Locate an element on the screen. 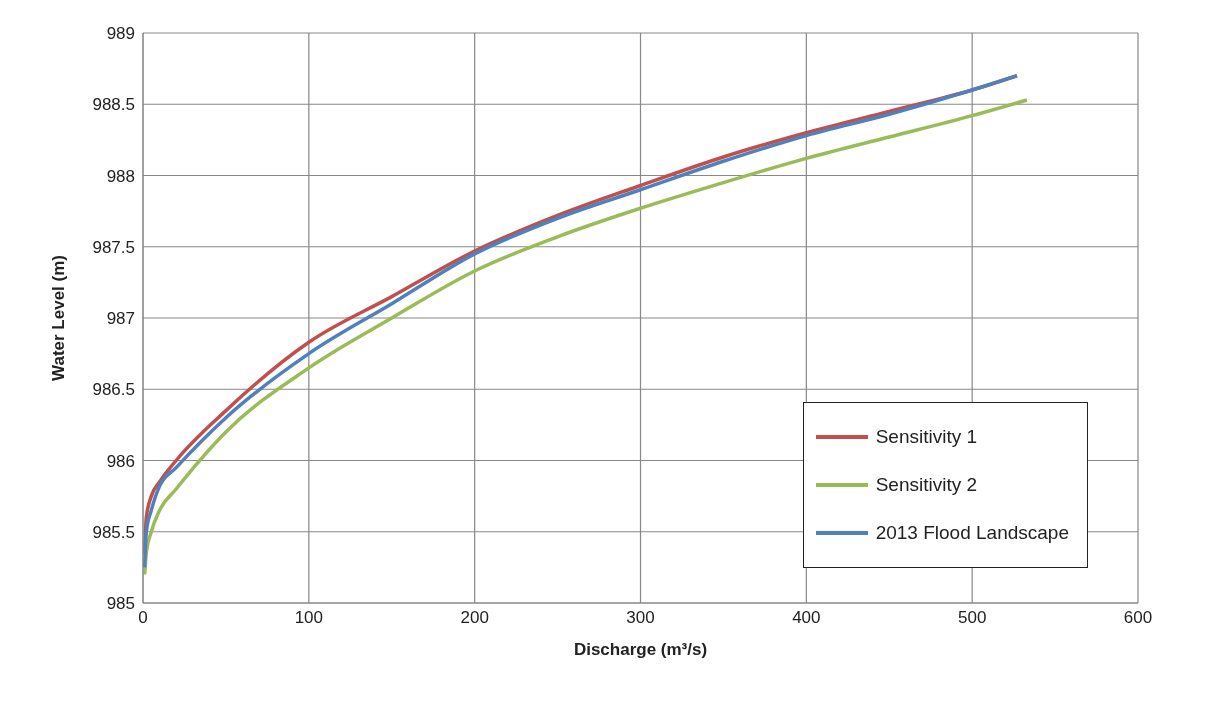 Image resolution: width=1210 pixels, height=713 pixels. x-tick-label: 400 is located at coordinates (806, 618).